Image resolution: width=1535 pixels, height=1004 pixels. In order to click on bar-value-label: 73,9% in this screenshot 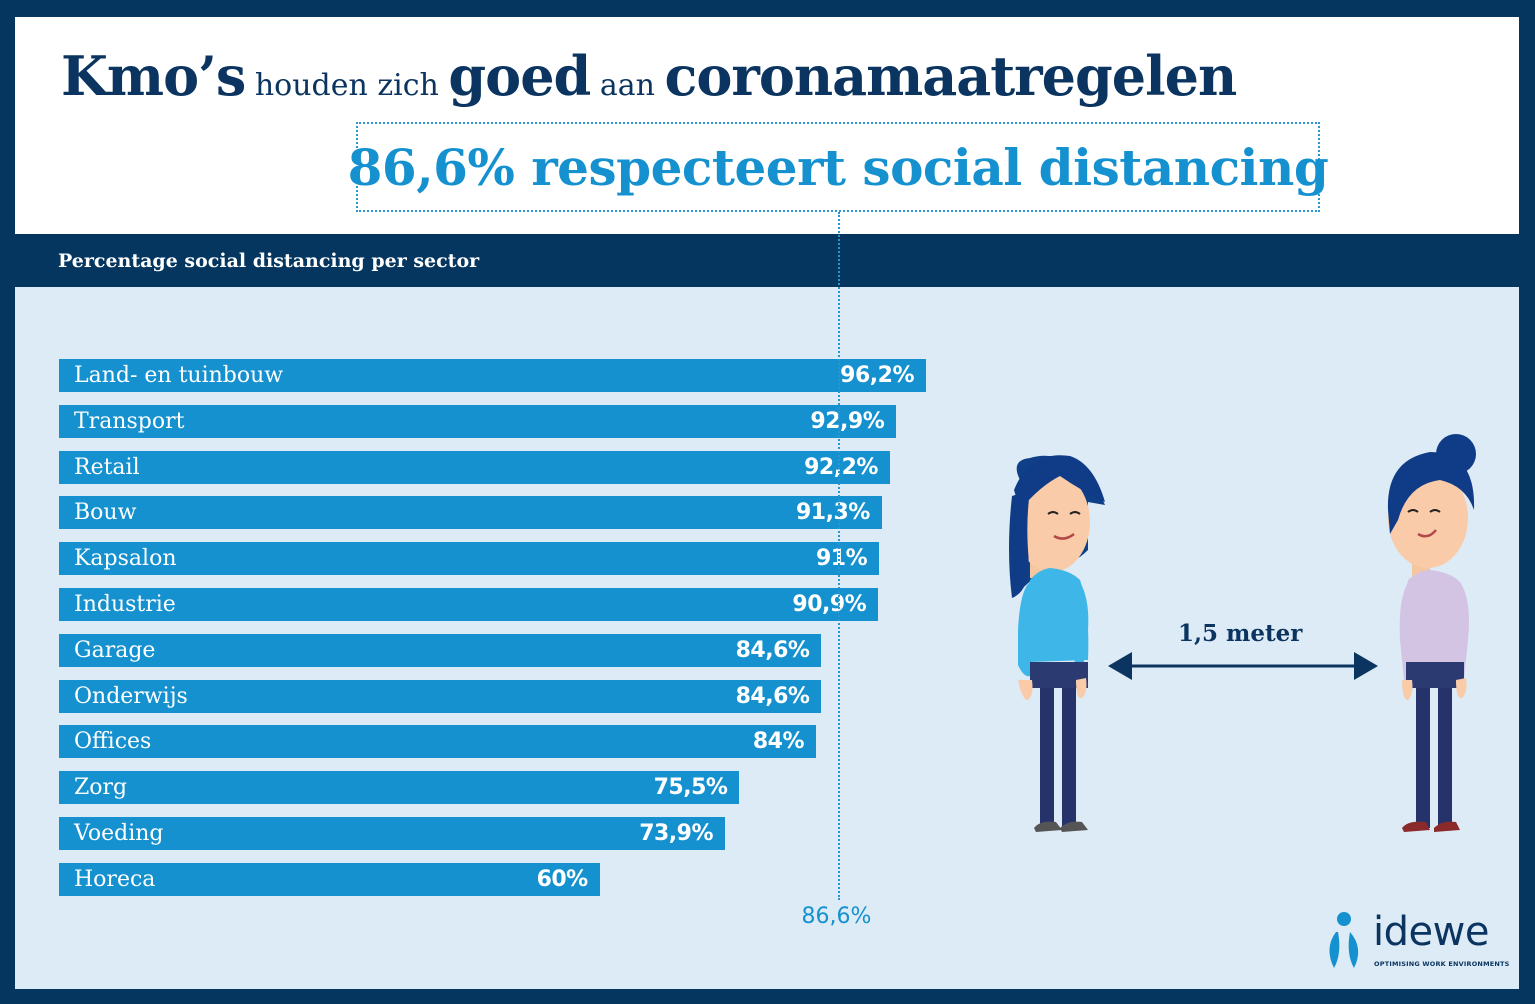, I will do `click(676, 833)`.